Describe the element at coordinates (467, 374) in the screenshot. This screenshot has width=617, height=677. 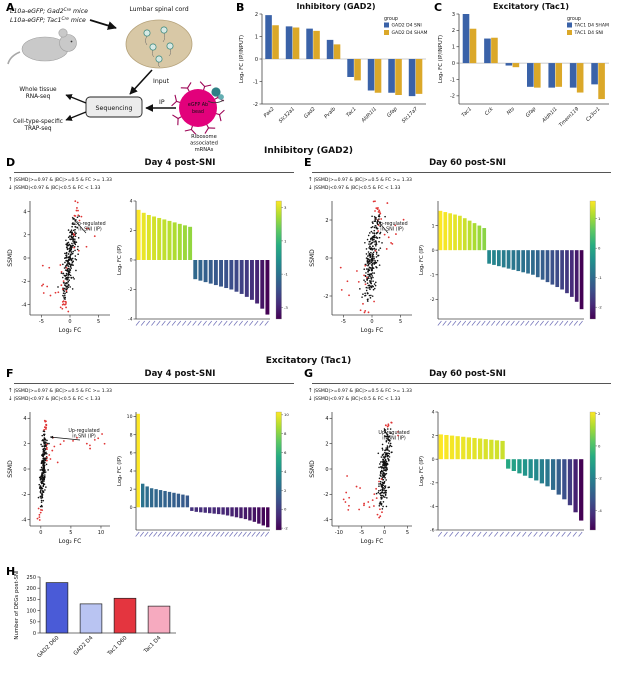
I see `panel-g-title: Day 60 post-SNI` at that location.